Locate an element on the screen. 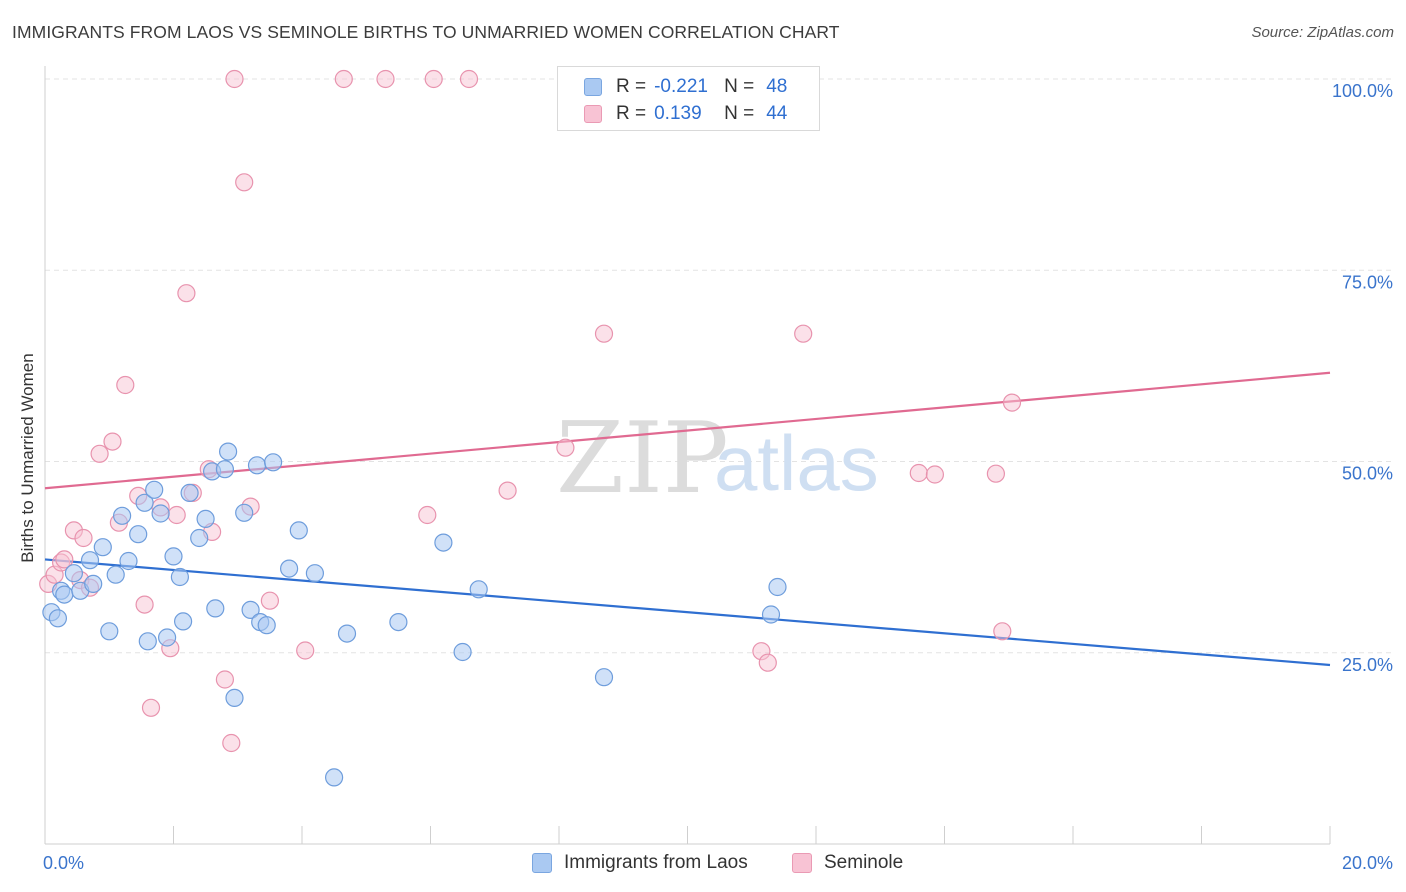 This screenshot has height=892, width=1406. legend-swatch-laos is located at coordinates (593, 87).